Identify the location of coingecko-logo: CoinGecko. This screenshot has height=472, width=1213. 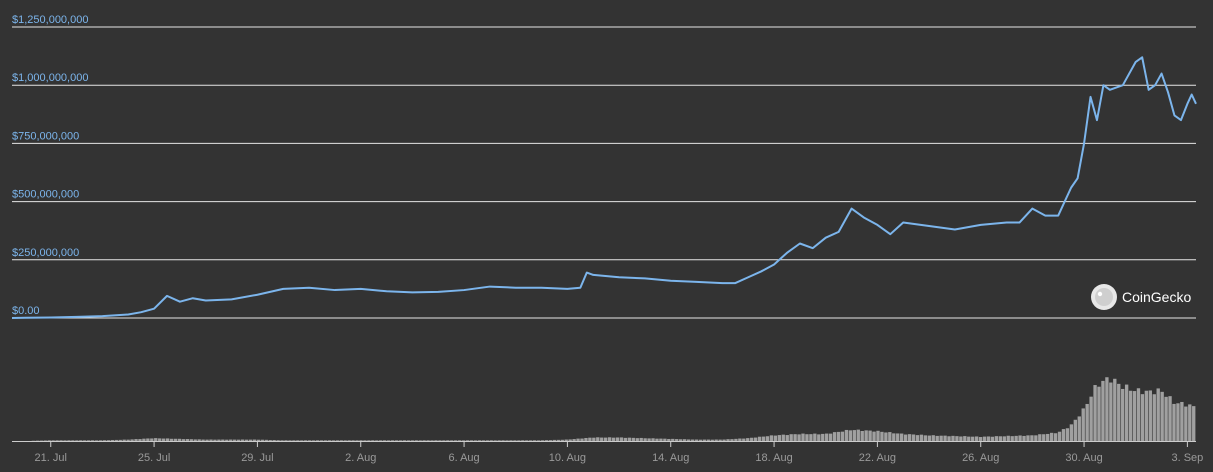
(1141, 297).